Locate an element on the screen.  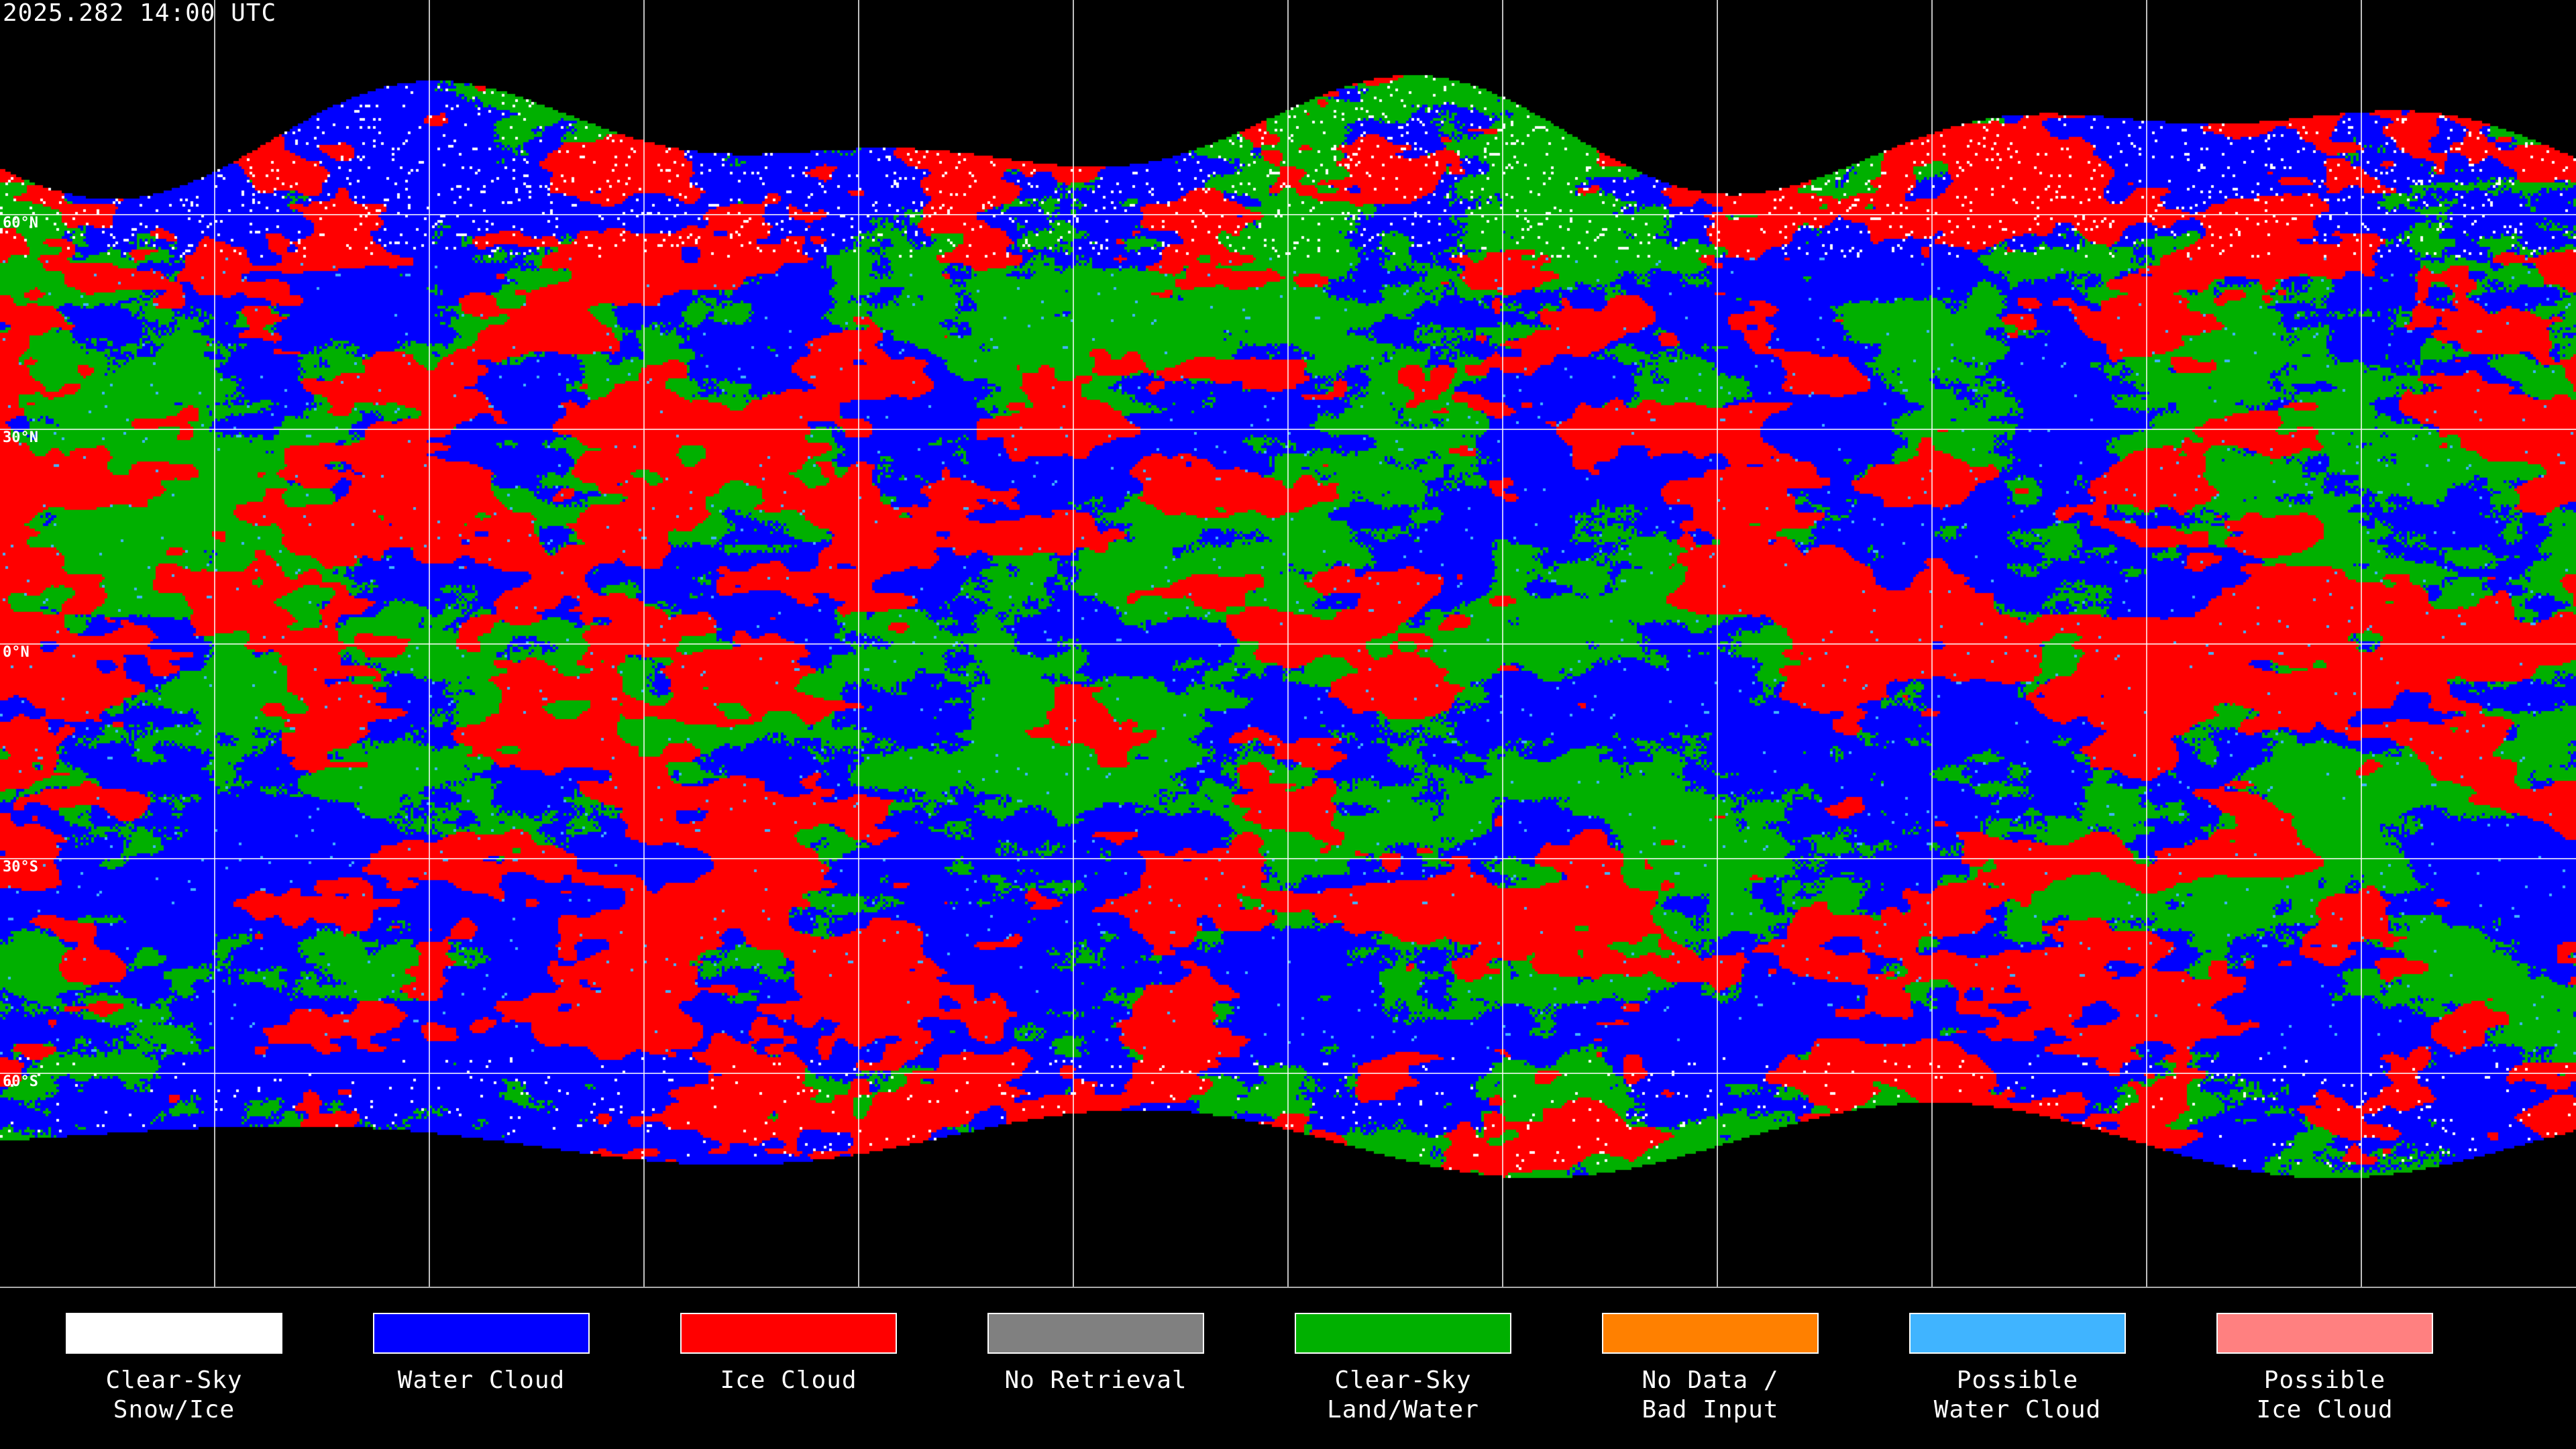
lat-label-0n: 0°N is located at coordinates (16, 652).